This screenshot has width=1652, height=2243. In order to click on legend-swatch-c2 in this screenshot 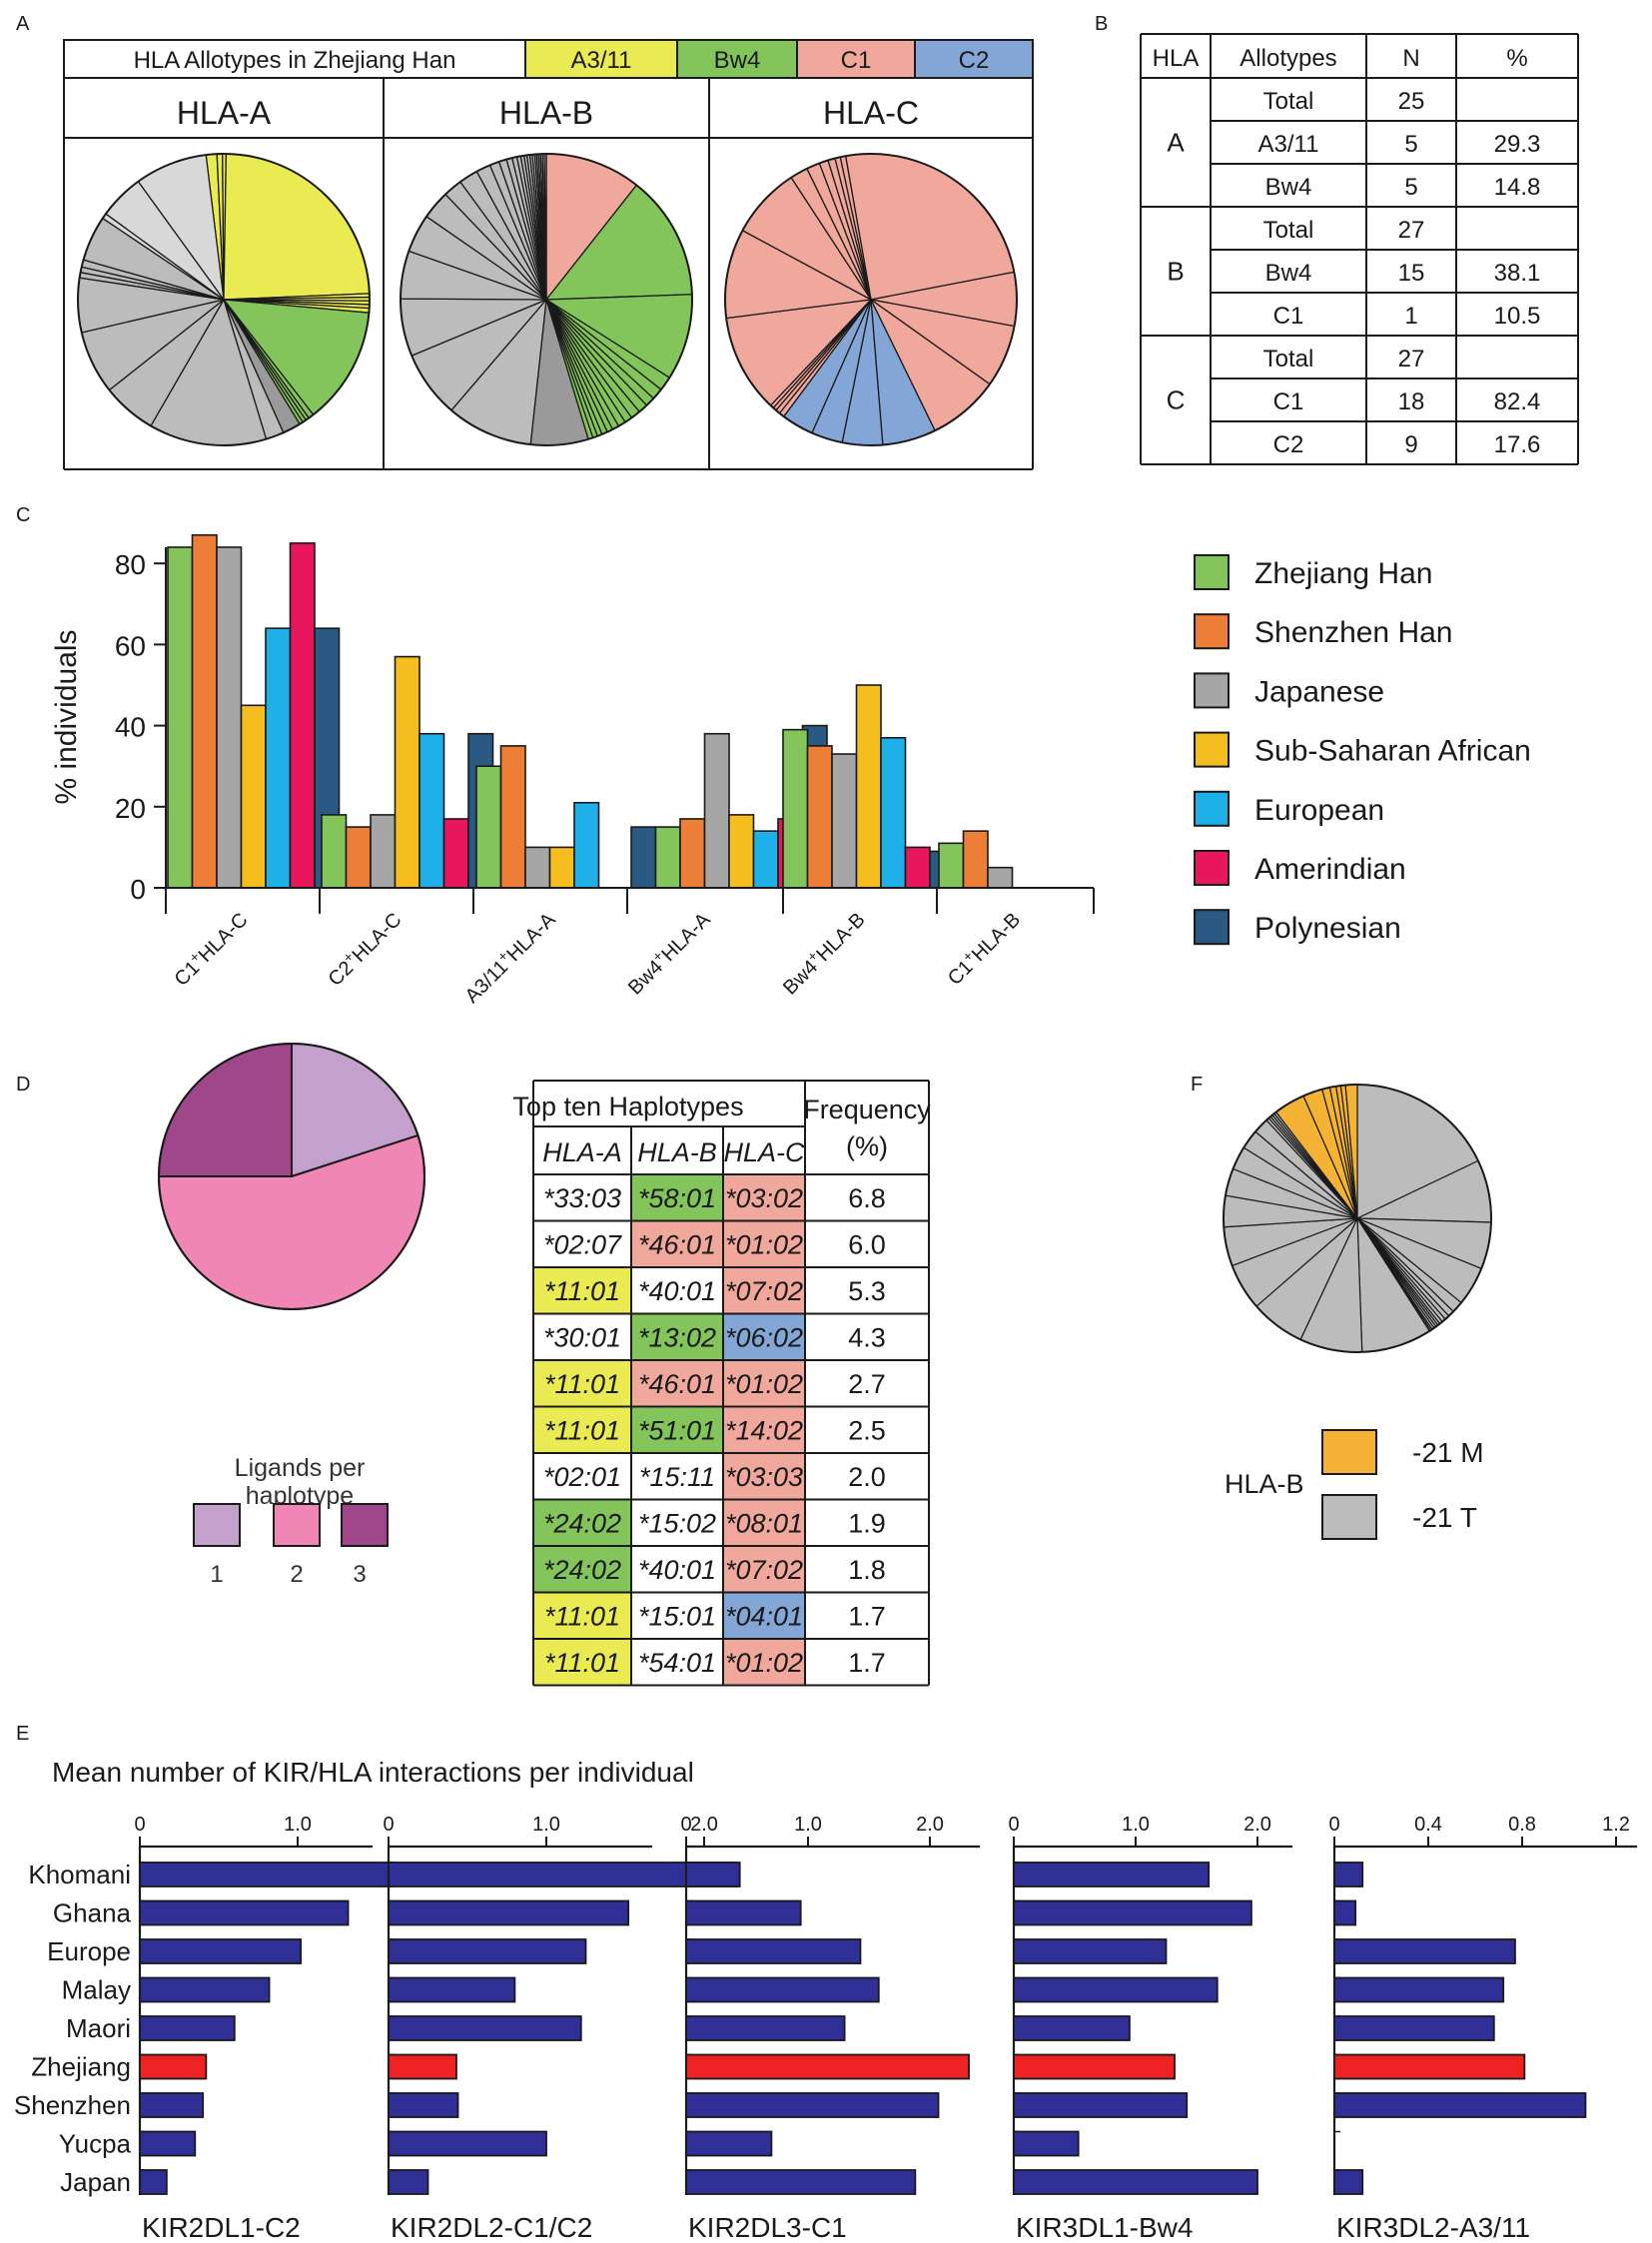, I will do `click(974, 59)`.